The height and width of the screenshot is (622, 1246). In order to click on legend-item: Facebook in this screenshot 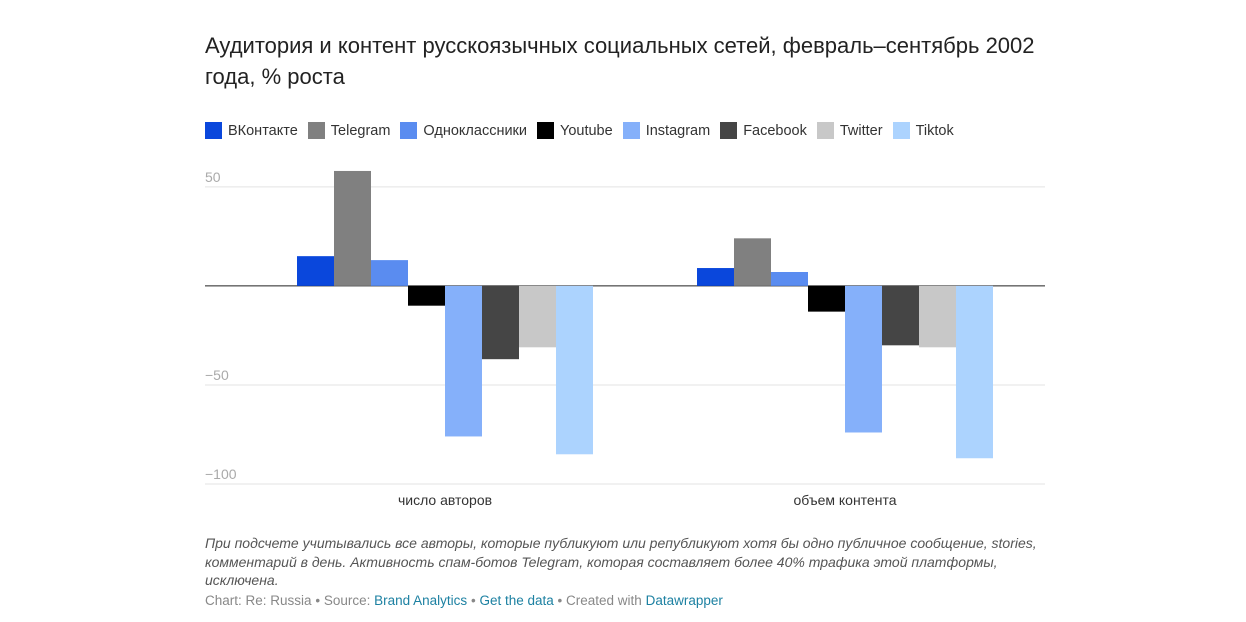, I will do `click(763, 130)`.